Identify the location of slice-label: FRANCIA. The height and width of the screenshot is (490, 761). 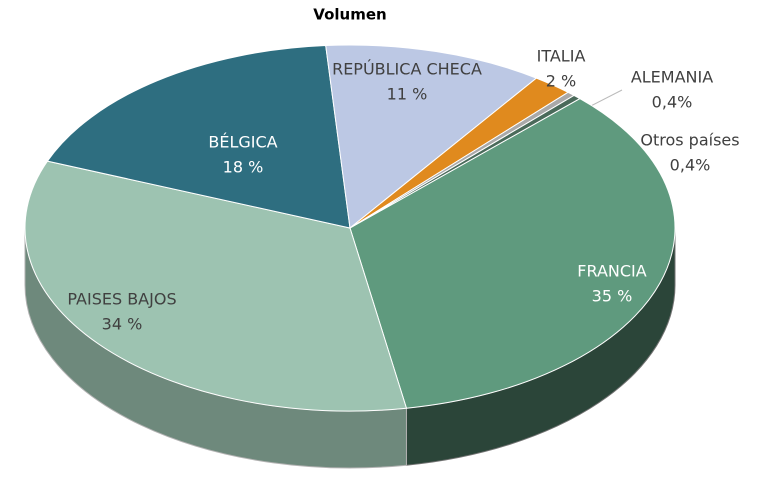
(611, 271).